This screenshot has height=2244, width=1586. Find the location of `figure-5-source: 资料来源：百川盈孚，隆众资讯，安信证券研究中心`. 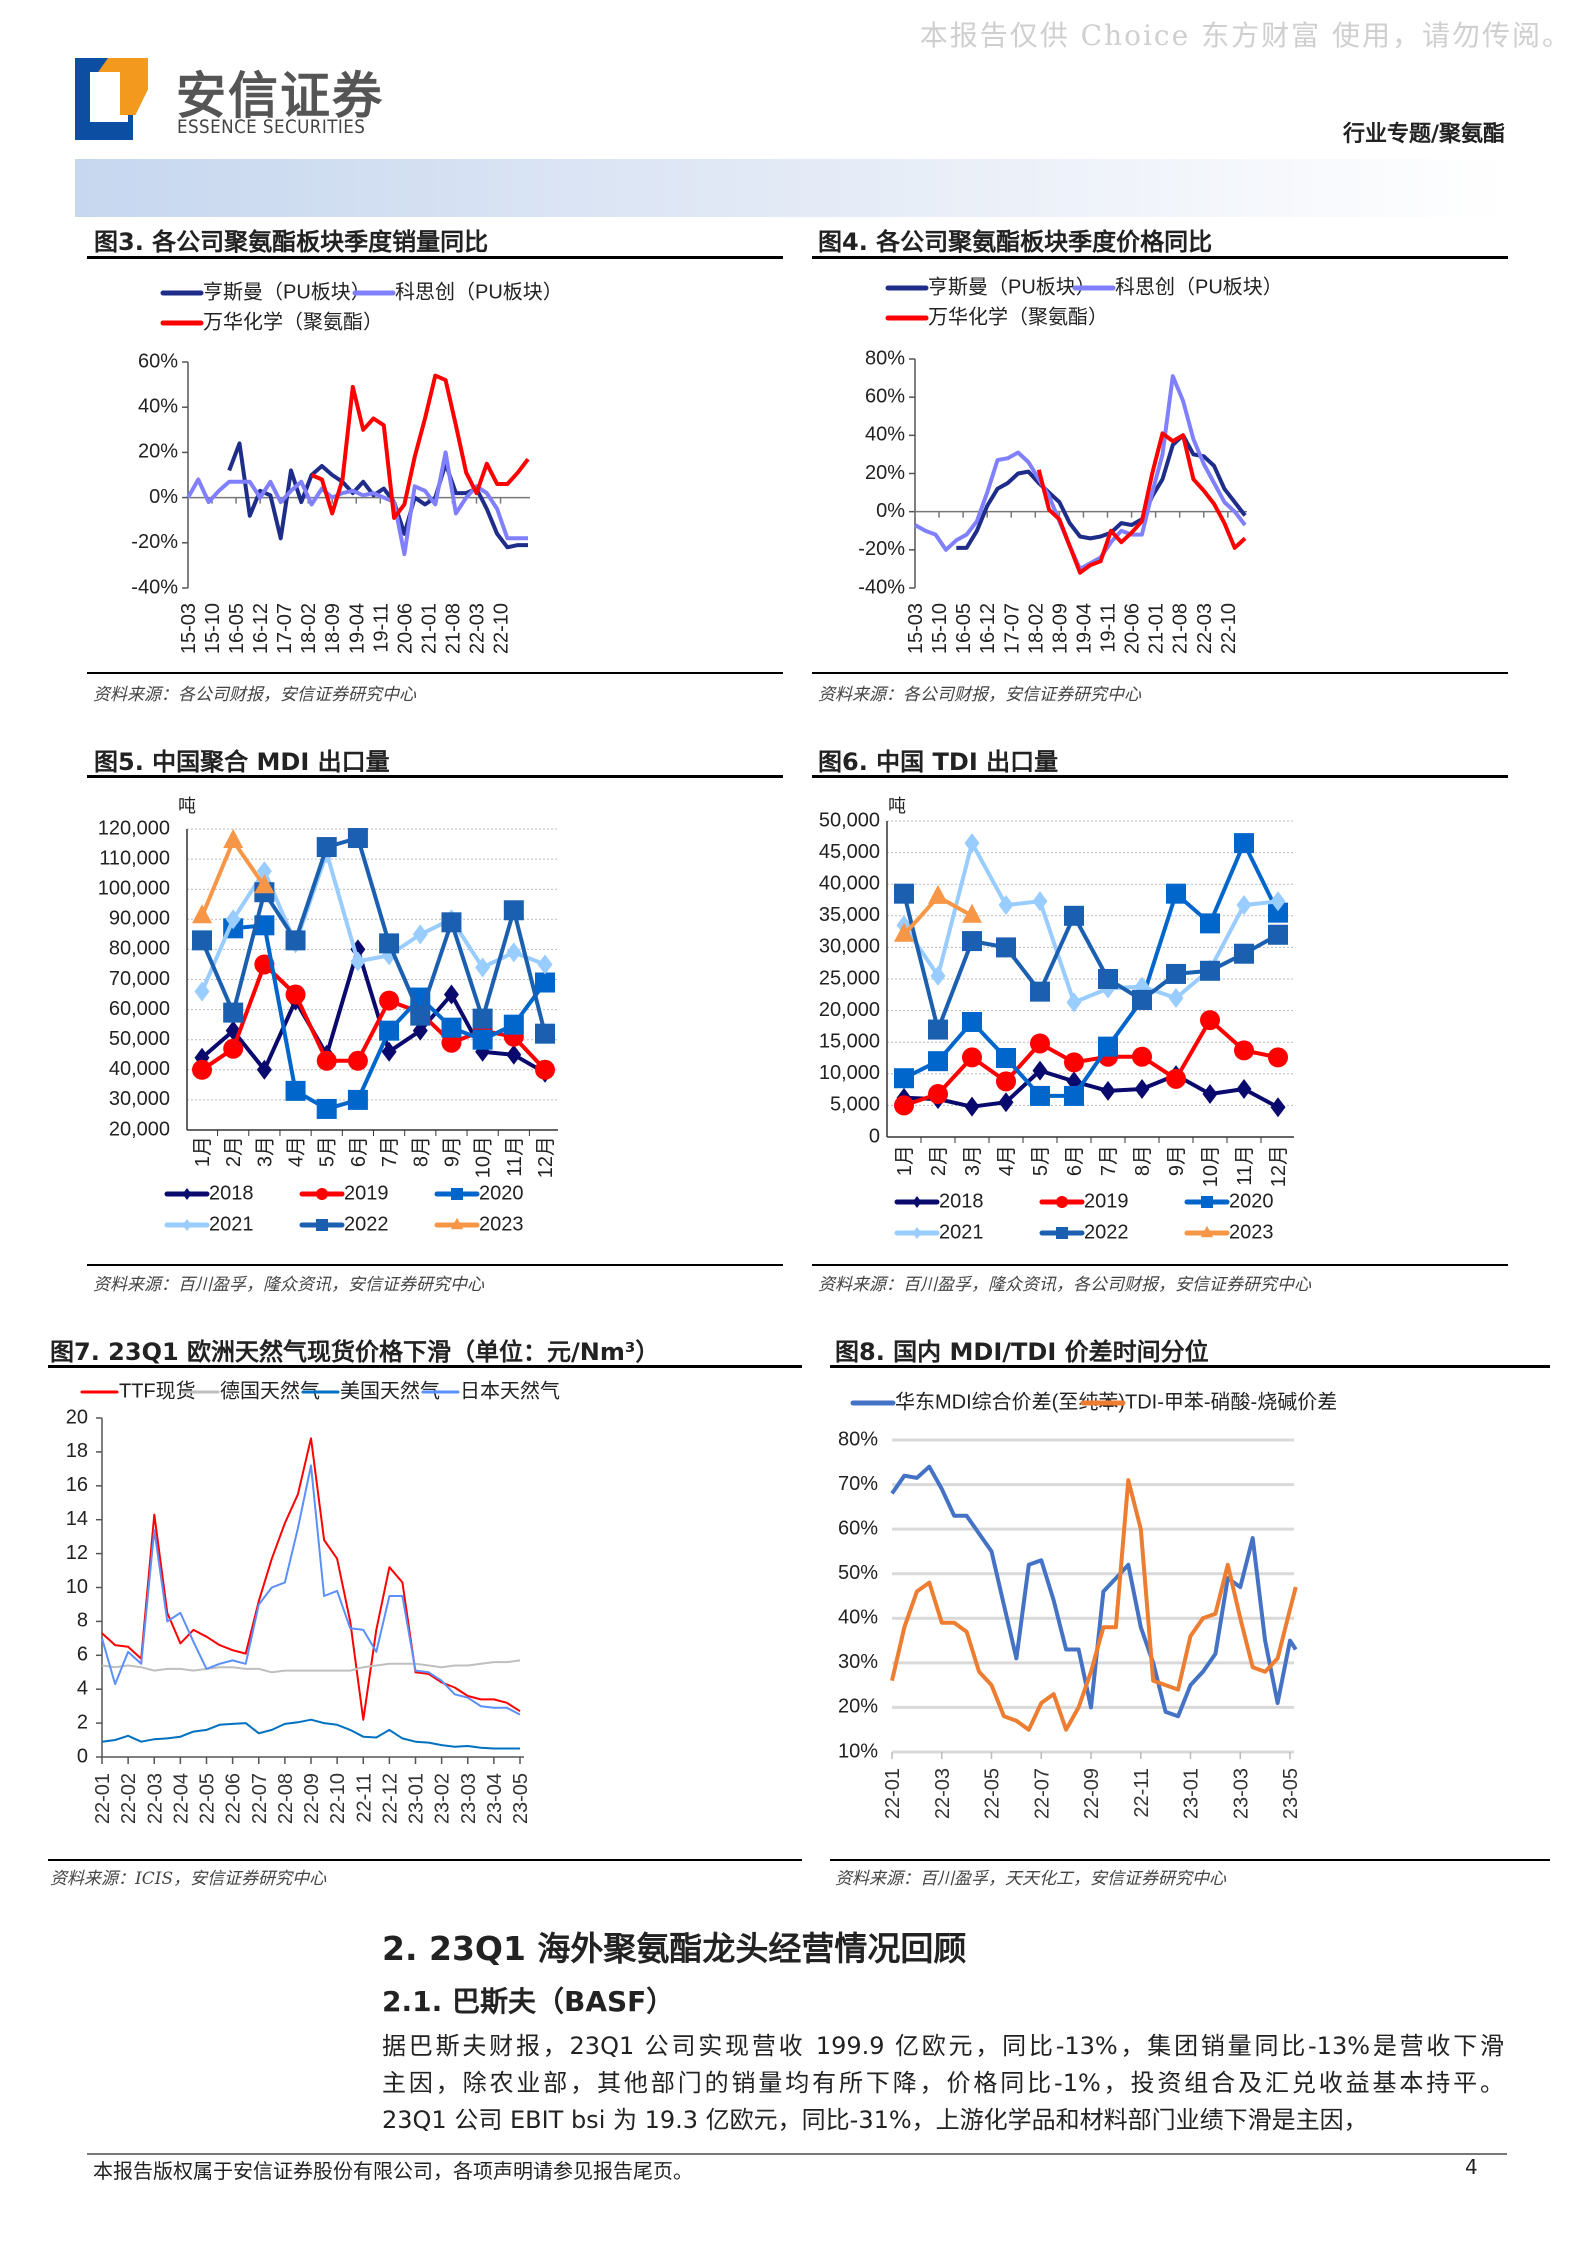

figure-5-source: 资料来源：百川盈孚，隆众资讯，安信证券研究中心 is located at coordinates (288, 1285).